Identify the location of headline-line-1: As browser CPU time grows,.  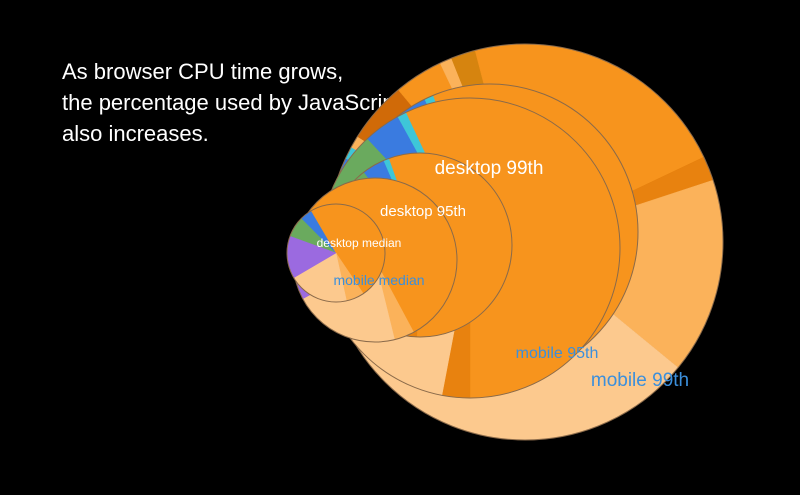
(203, 71).